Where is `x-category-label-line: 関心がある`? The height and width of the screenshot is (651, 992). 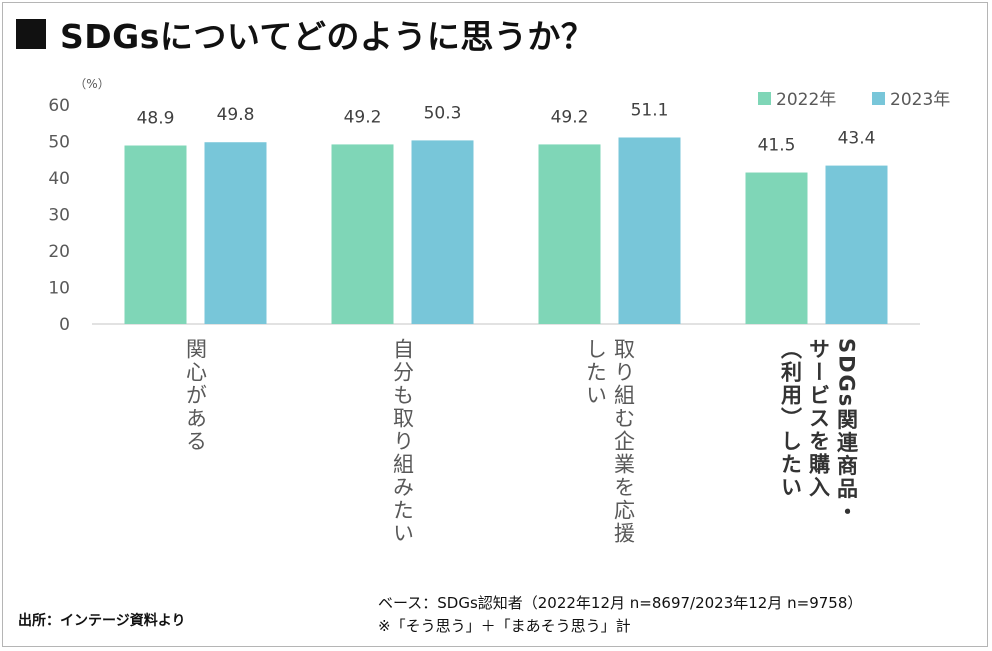 x-category-label-line: 関心がある is located at coordinates (195, 395).